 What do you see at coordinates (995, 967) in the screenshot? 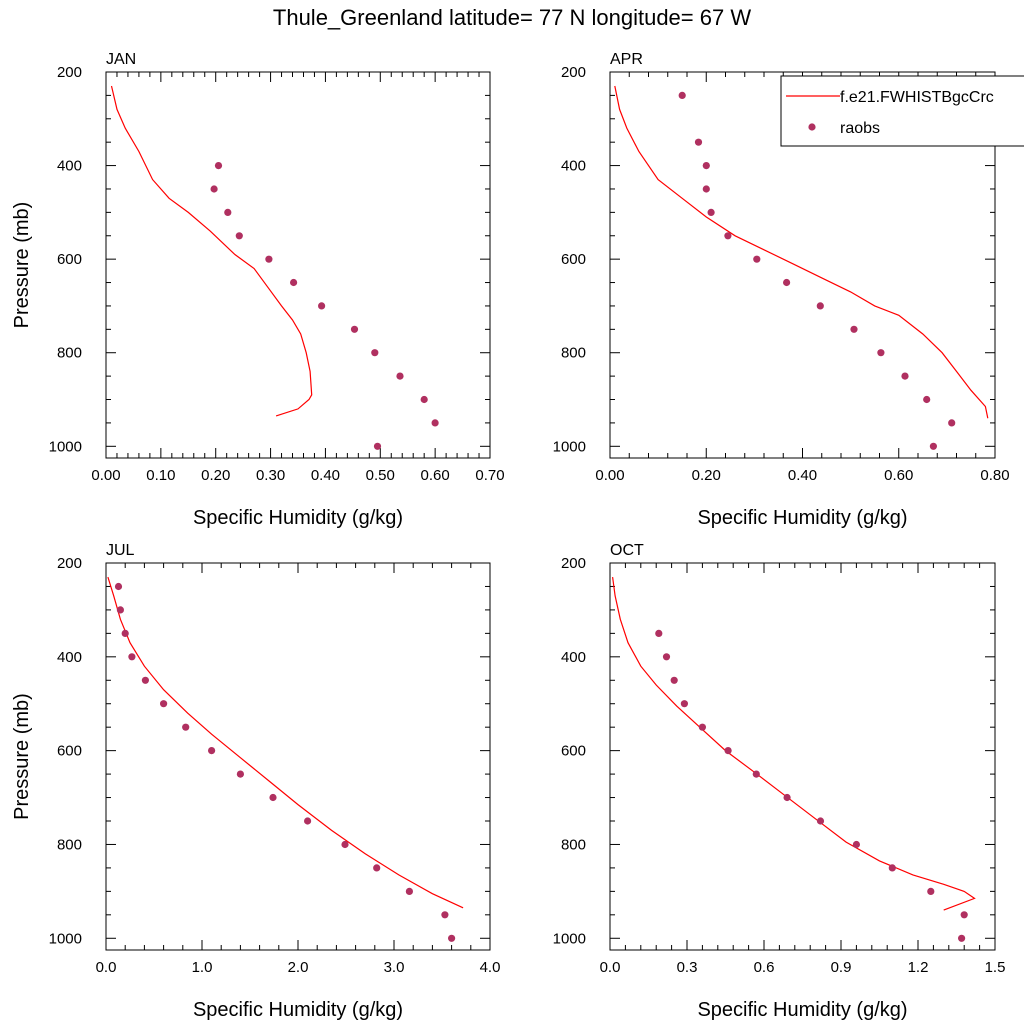
I see `x-tick-label: 1.5` at bounding box center [995, 967].